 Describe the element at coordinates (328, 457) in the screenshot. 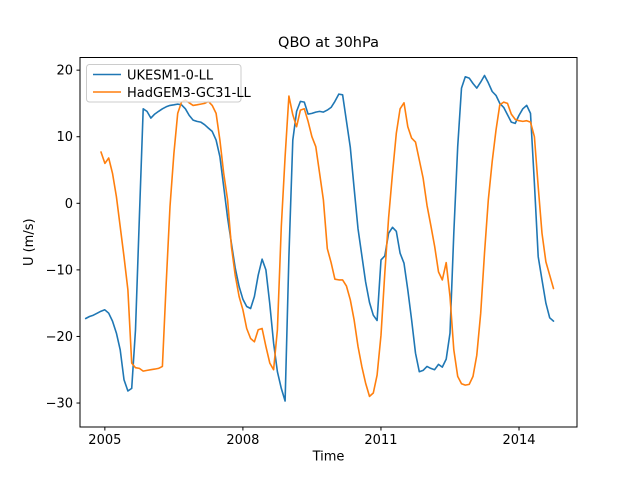

I see `x-axis-label: Time` at that location.